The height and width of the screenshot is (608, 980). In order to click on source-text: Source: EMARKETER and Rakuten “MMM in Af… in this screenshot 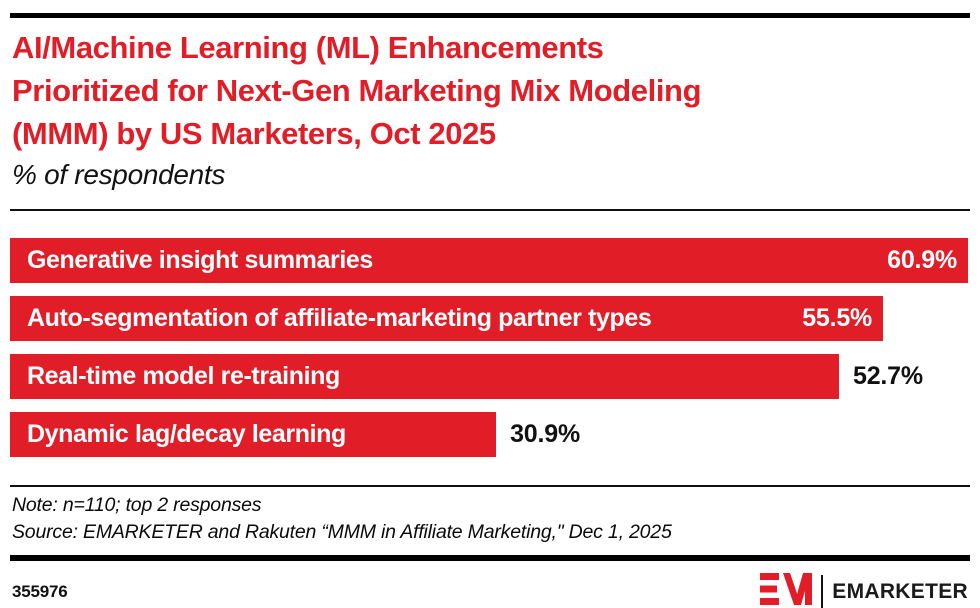, I will do `click(342, 532)`.